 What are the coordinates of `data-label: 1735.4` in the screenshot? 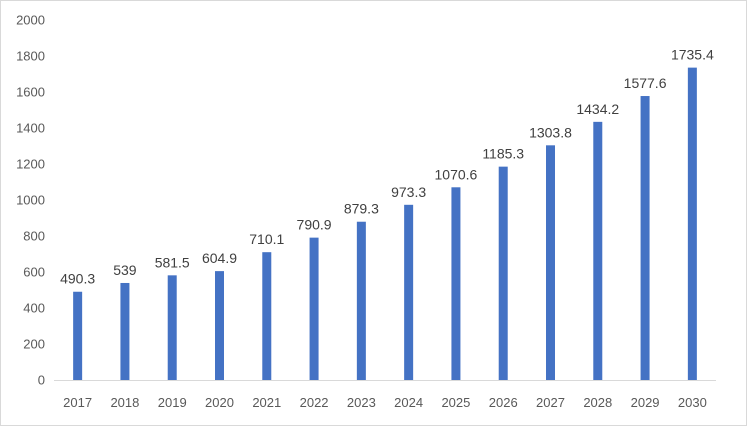 It's located at (692, 55).